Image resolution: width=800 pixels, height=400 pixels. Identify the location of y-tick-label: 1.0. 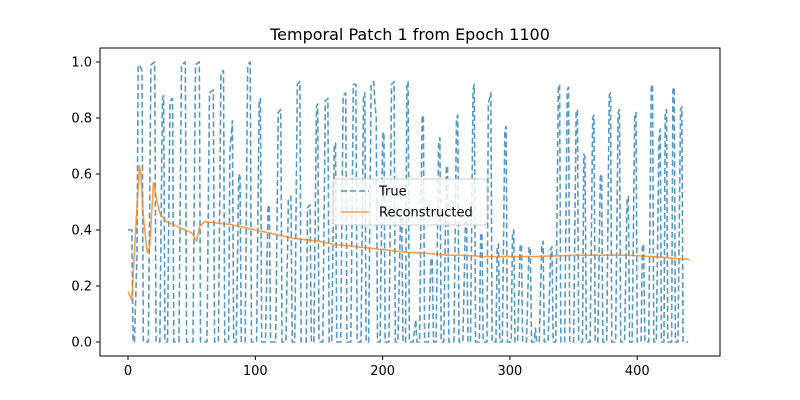
(81, 63).